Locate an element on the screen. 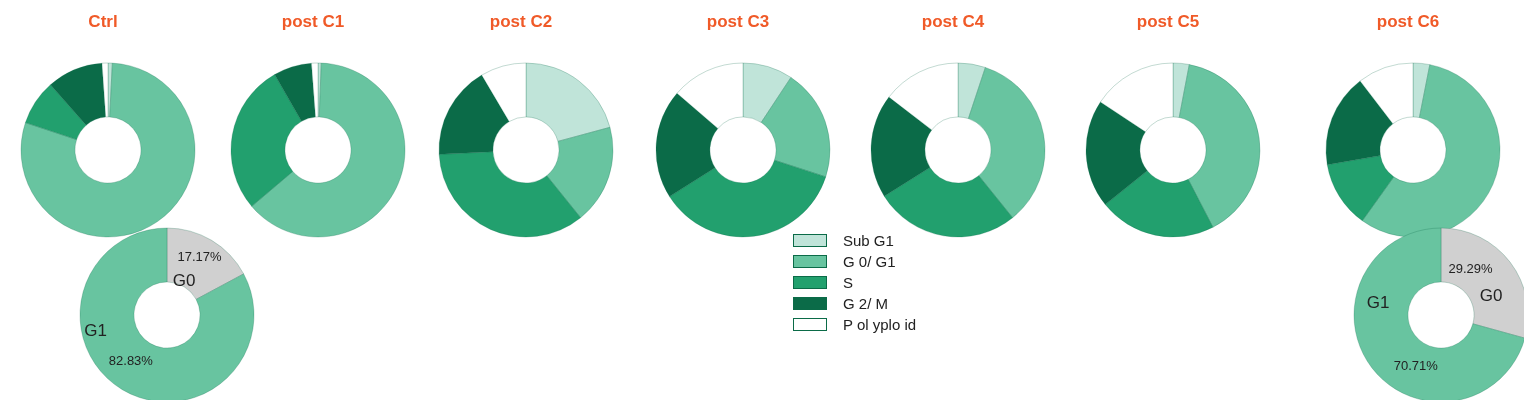  legend-label: Sub G1 is located at coordinates (868, 240).